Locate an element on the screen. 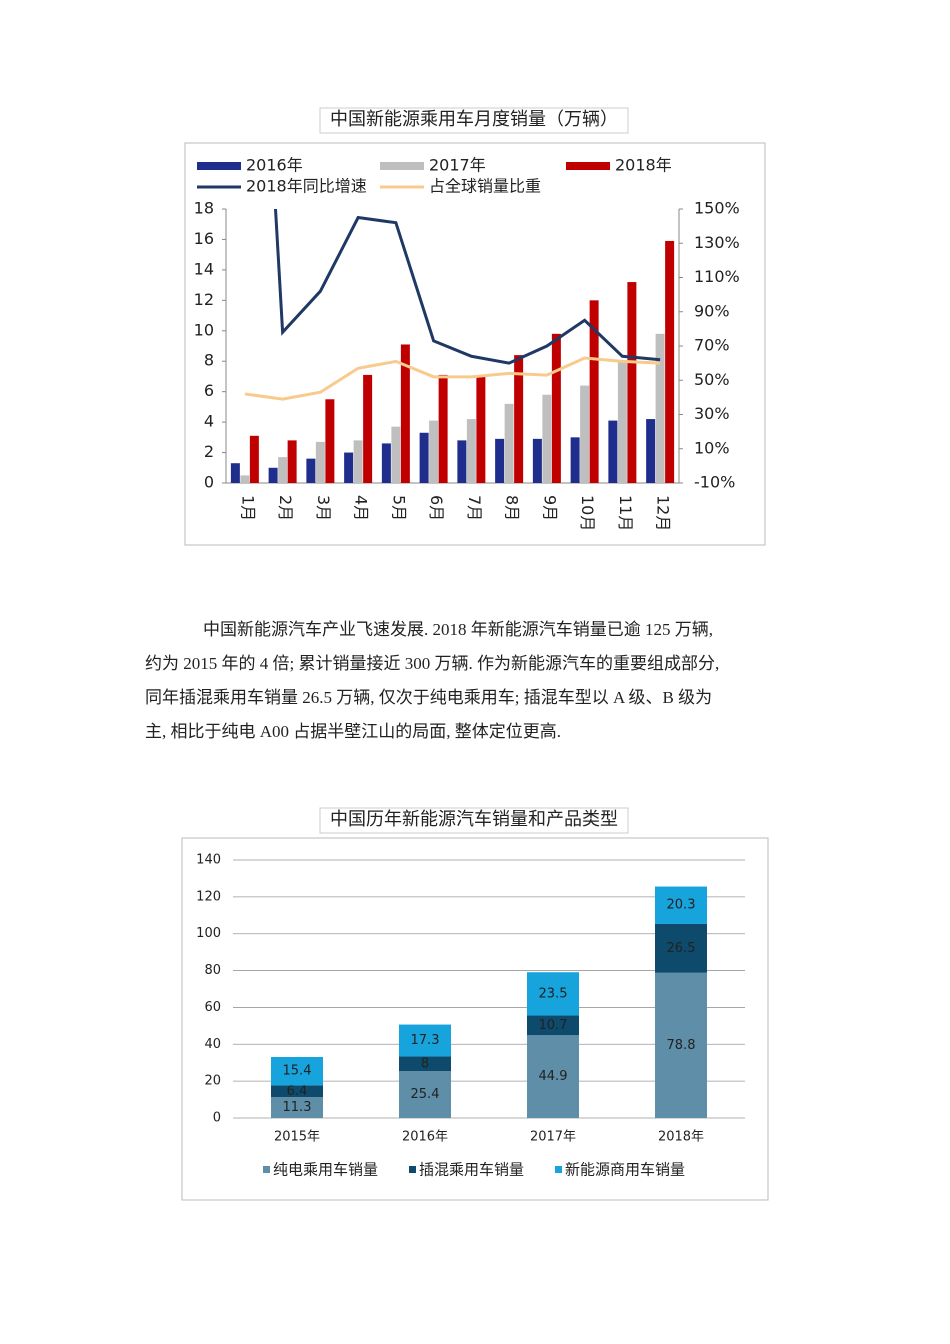 This screenshot has height=1344, width=950. x-tick-label: 2016年 is located at coordinates (425, 1137).